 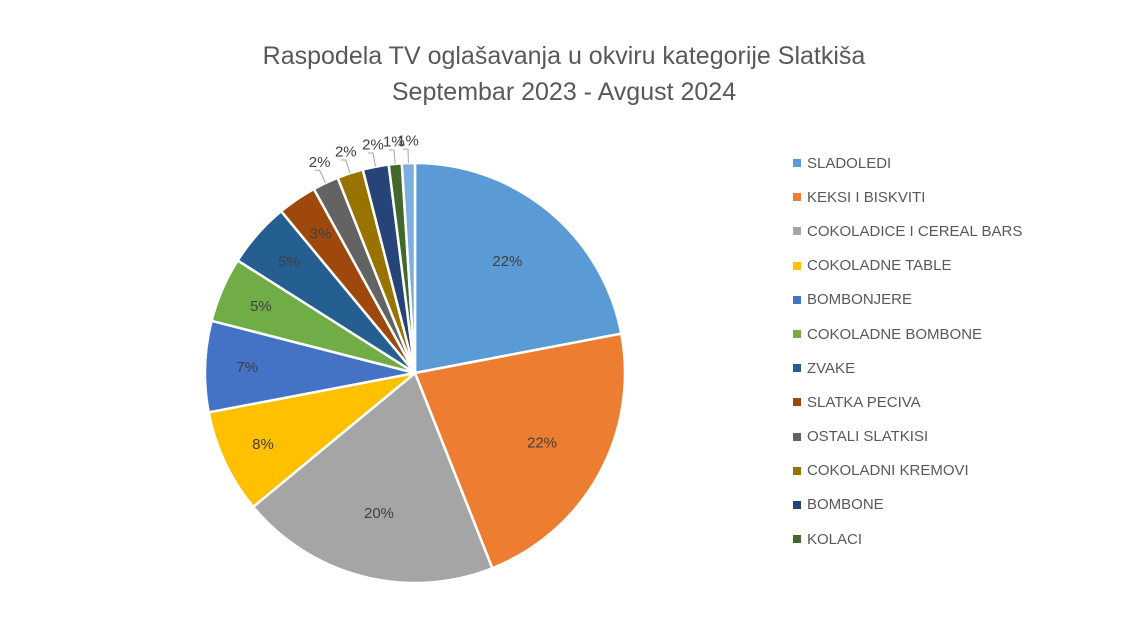 What do you see at coordinates (864, 402) in the screenshot?
I see `legend-label: SLATKA PECIVA` at bounding box center [864, 402].